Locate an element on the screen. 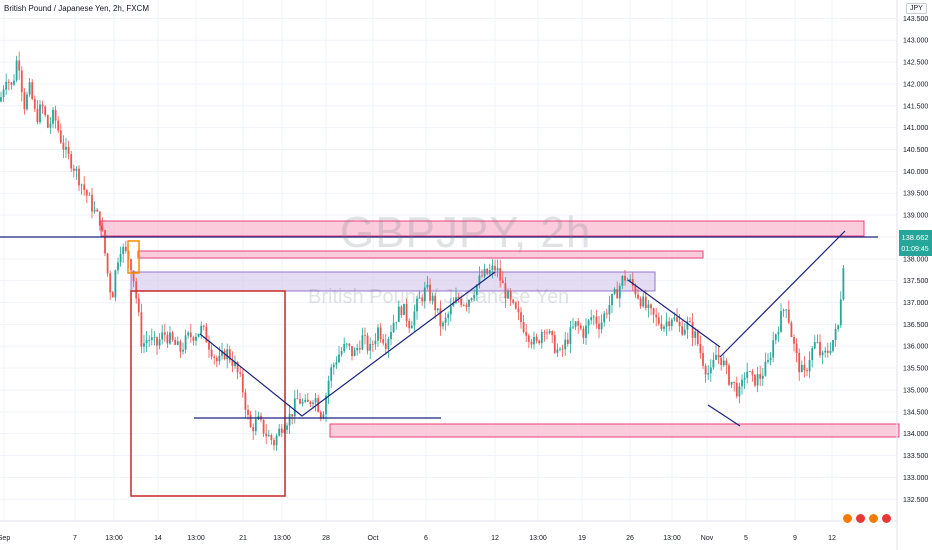  price-tick-label: 134.500 is located at coordinates (915, 412).